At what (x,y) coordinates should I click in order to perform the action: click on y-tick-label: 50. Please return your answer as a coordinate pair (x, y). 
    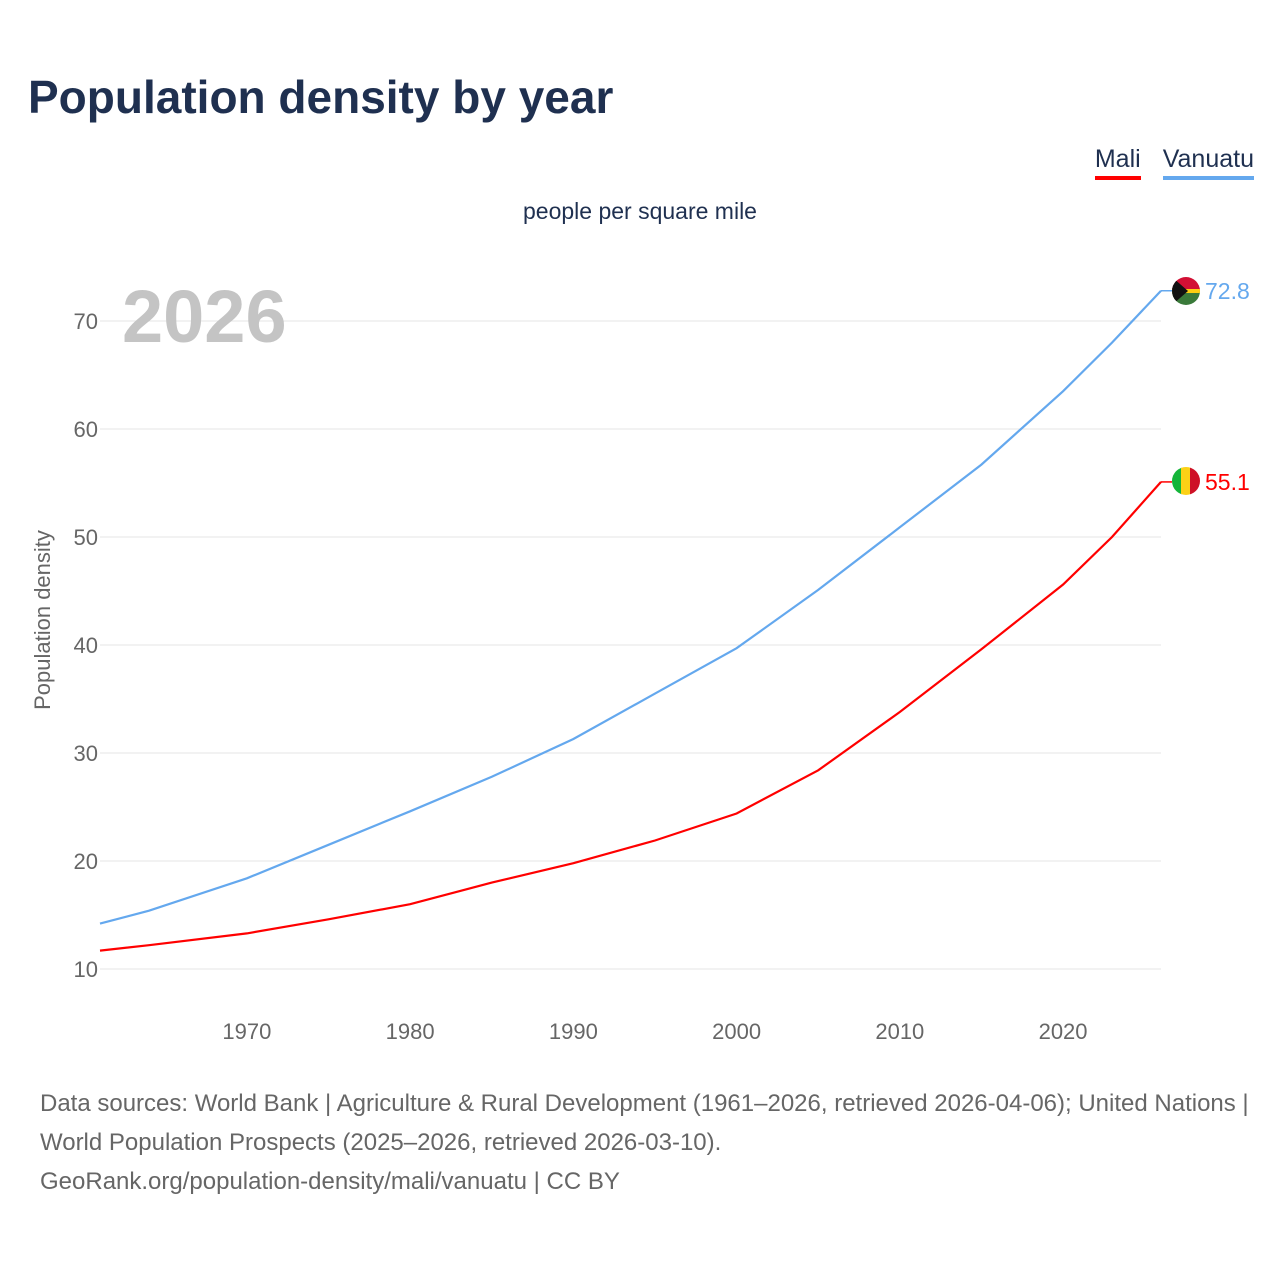
    Looking at the image, I should click on (86, 537).